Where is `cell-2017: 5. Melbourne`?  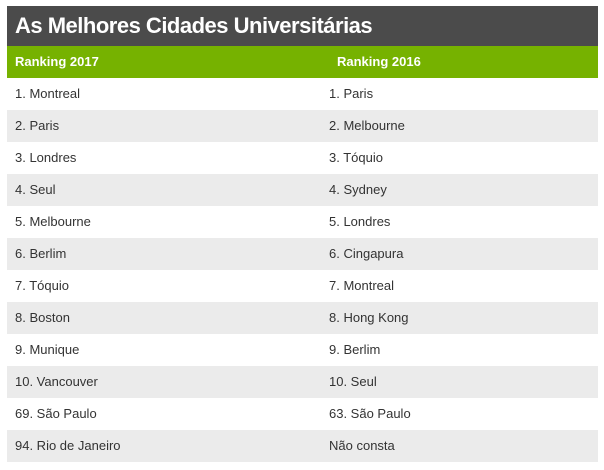 cell-2017: 5. Melbourne is located at coordinates (53, 221).